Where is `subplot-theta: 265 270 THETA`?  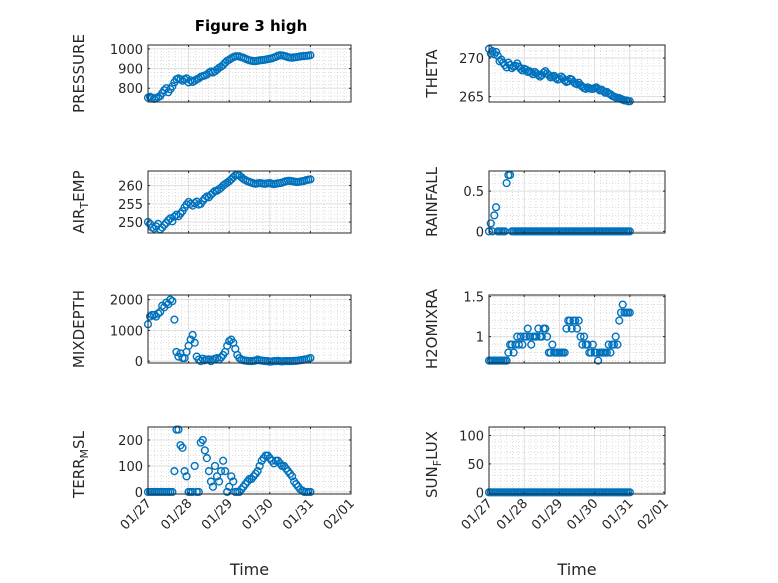 subplot-theta: 265 270 THETA is located at coordinates (544, 75).